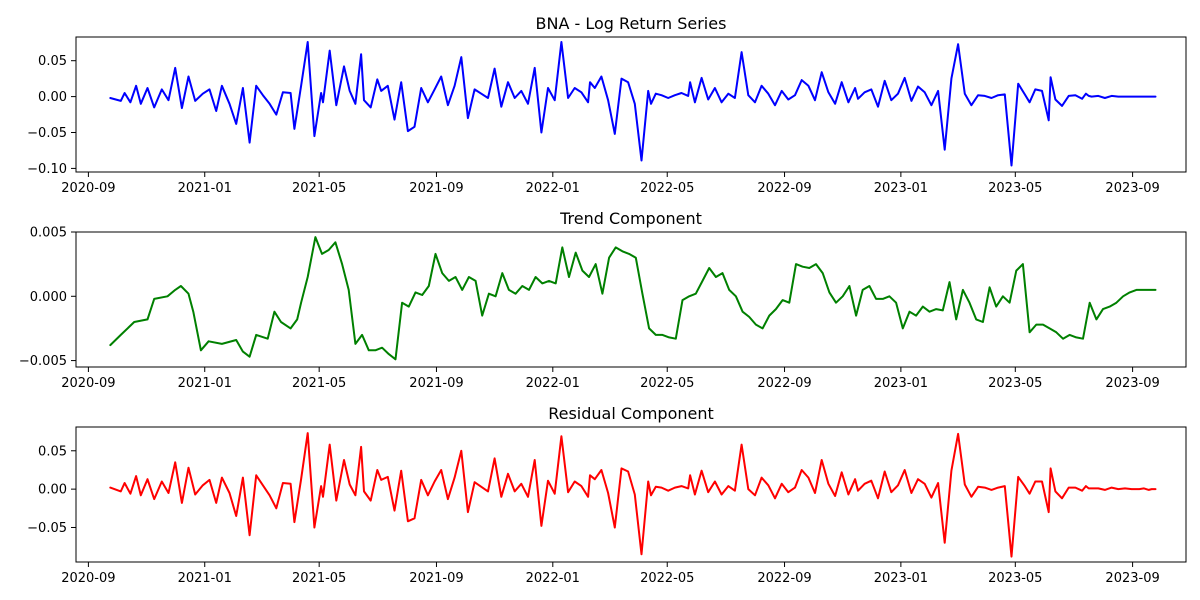  I want to click on log-return-xtick-label: 2021-05, so click(319, 188).